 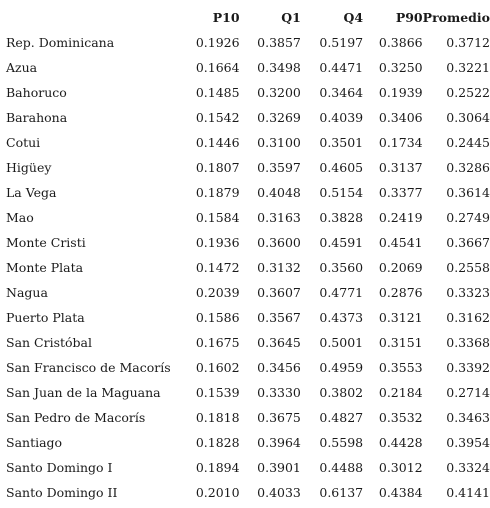 I want to click on p90-cell: 0.1734, so click(x=400, y=142).